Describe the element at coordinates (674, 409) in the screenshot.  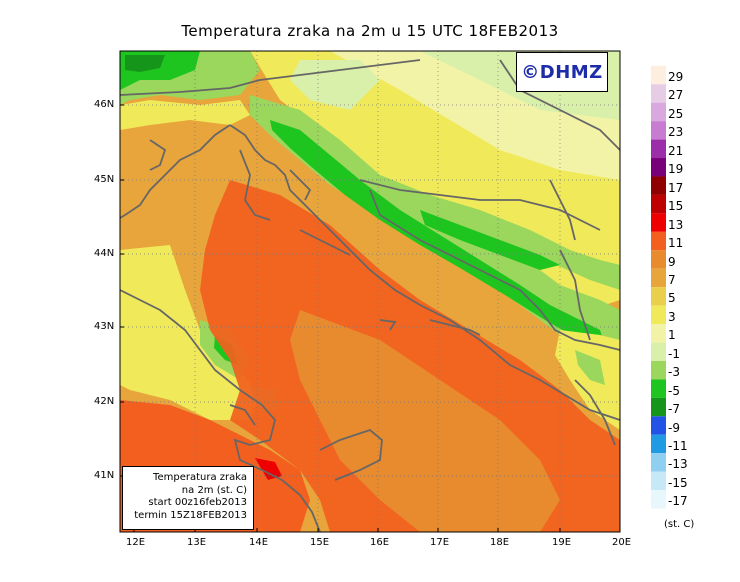
I see `legend-label: -7` at that location.